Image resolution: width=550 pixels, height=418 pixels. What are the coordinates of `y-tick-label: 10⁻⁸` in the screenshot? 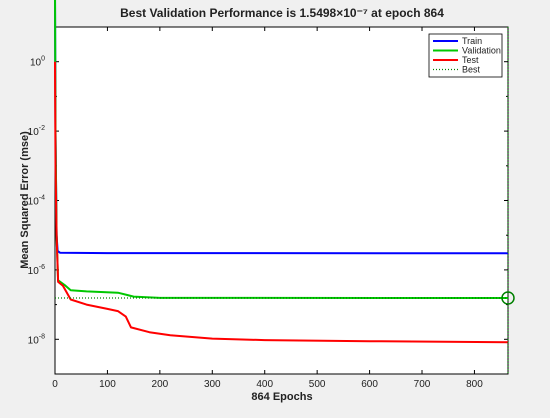 It's located at (36, 339).